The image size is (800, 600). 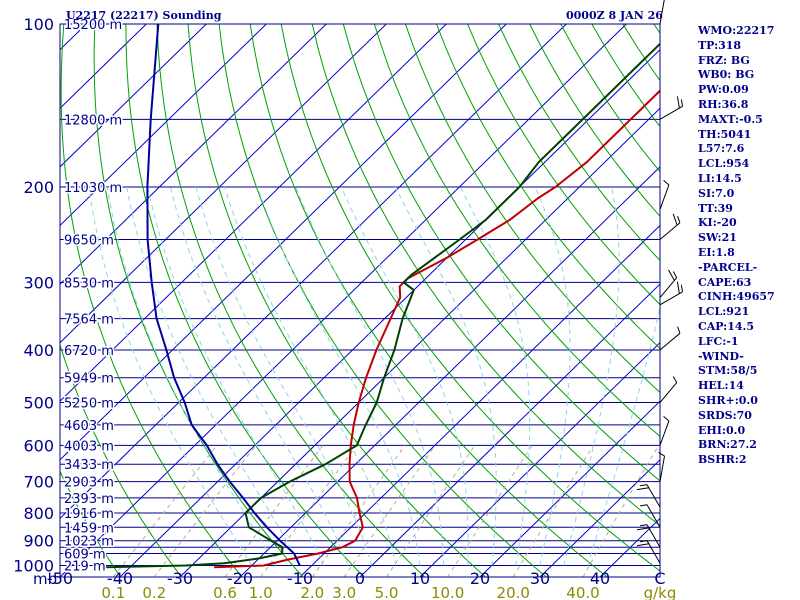 What do you see at coordinates (582, 592) in the screenshot?
I see `mixing-ratio-label: 40.0` at bounding box center [582, 592].